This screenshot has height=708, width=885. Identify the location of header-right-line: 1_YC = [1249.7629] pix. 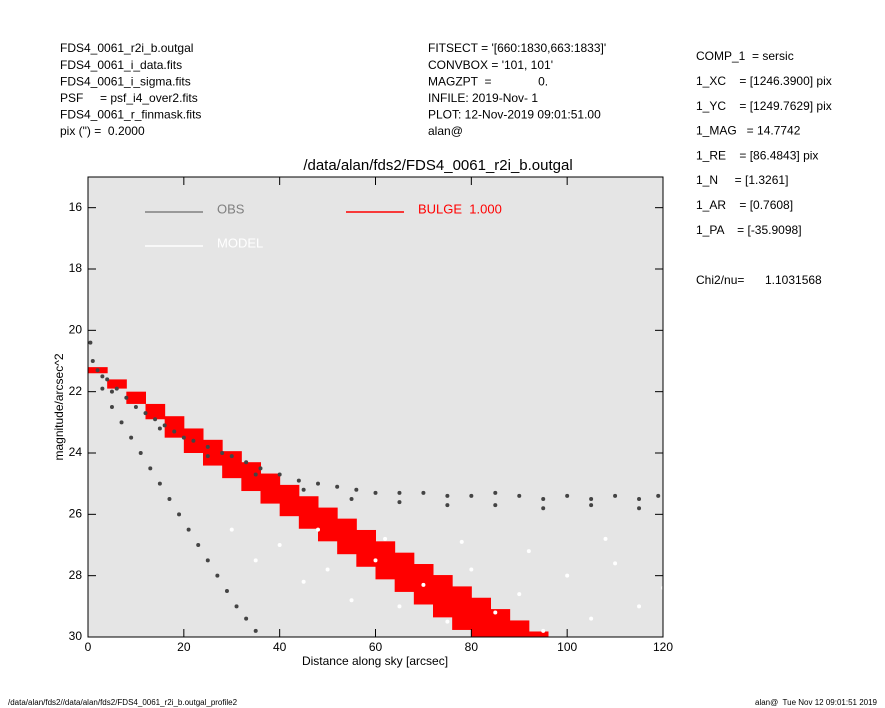
(764, 106).